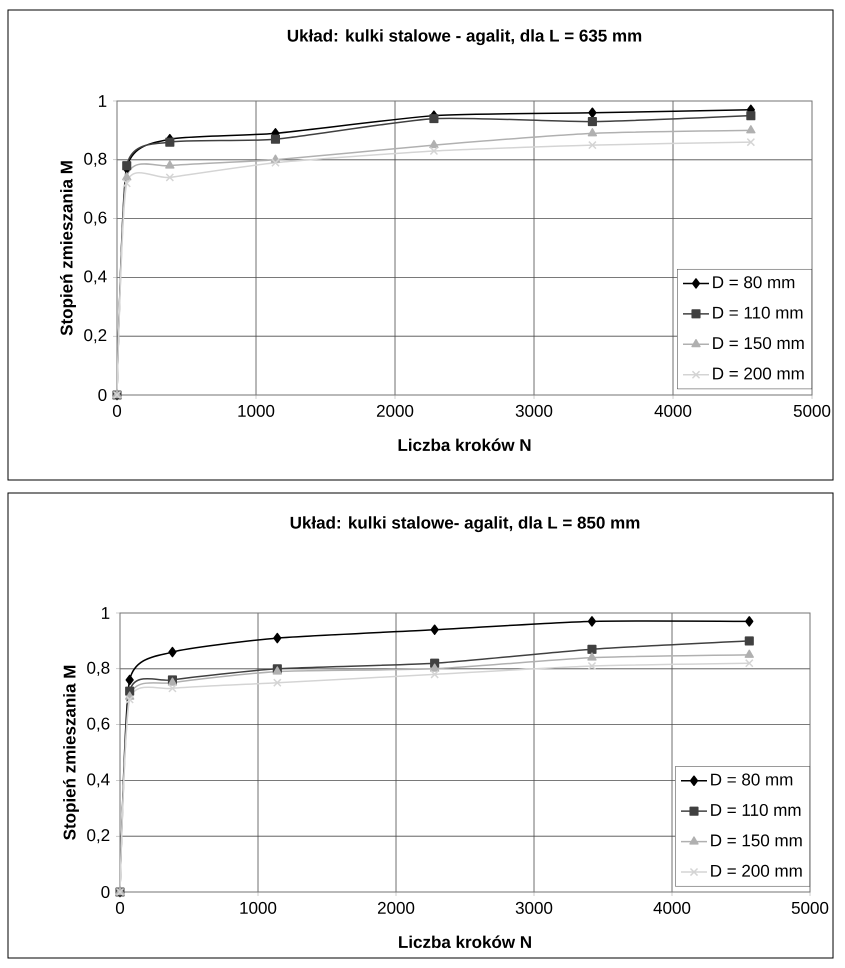 This screenshot has width=845, height=968. What do you see at coordinates (465, 524) in the screenshot?
I see `chart-title: Układ: kulki stalowe- agalit, dla L = 850 mm` at bounding box center [465, 524].